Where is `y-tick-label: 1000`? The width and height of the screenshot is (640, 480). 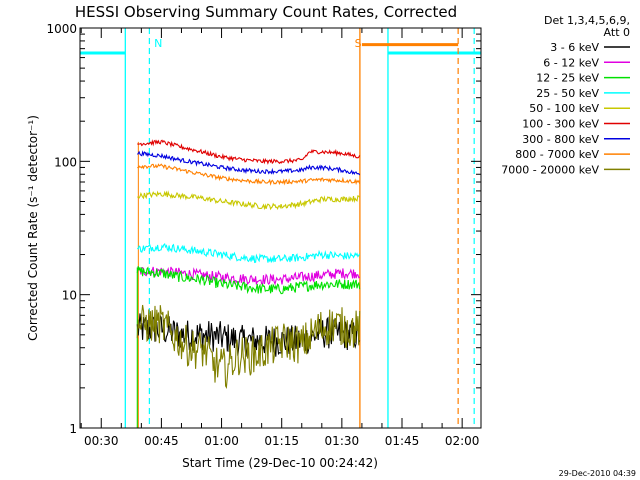 y-tick-label: 1000 is located at coordinates (61, 29).